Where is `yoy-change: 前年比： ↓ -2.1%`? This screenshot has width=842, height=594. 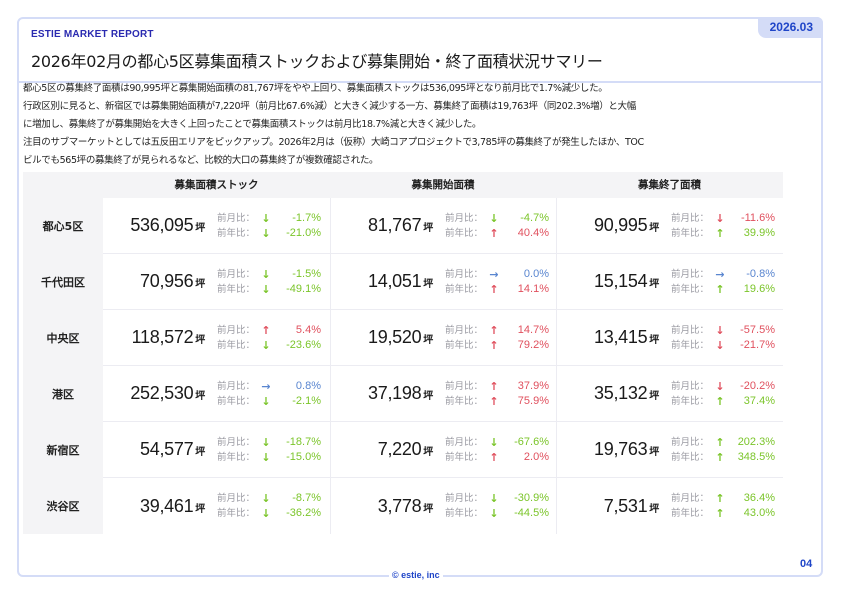
yoy-change: 前年比： ↓ -2.1% is located at coordinates (269, 401).